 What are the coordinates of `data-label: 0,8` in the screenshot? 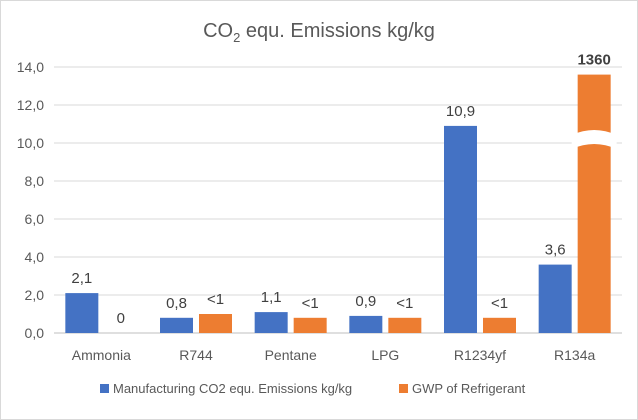 It's located at (176, 303).